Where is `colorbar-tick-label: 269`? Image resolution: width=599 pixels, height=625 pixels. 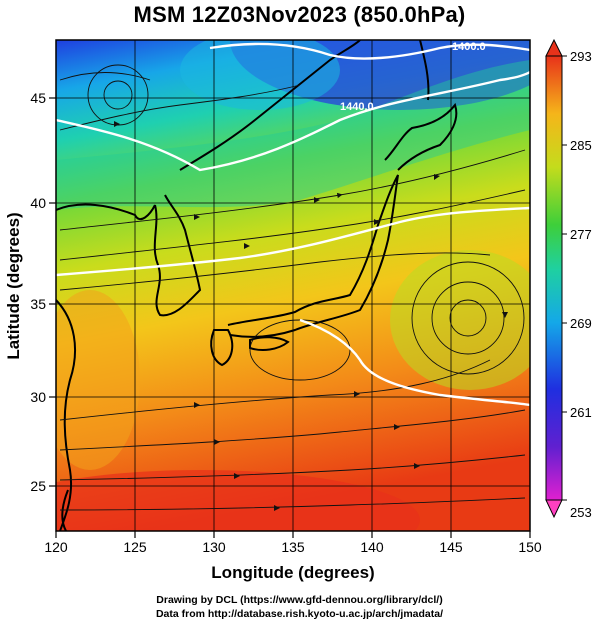
colorbar-tick-label: 269 is located at coordinates (581, 323).